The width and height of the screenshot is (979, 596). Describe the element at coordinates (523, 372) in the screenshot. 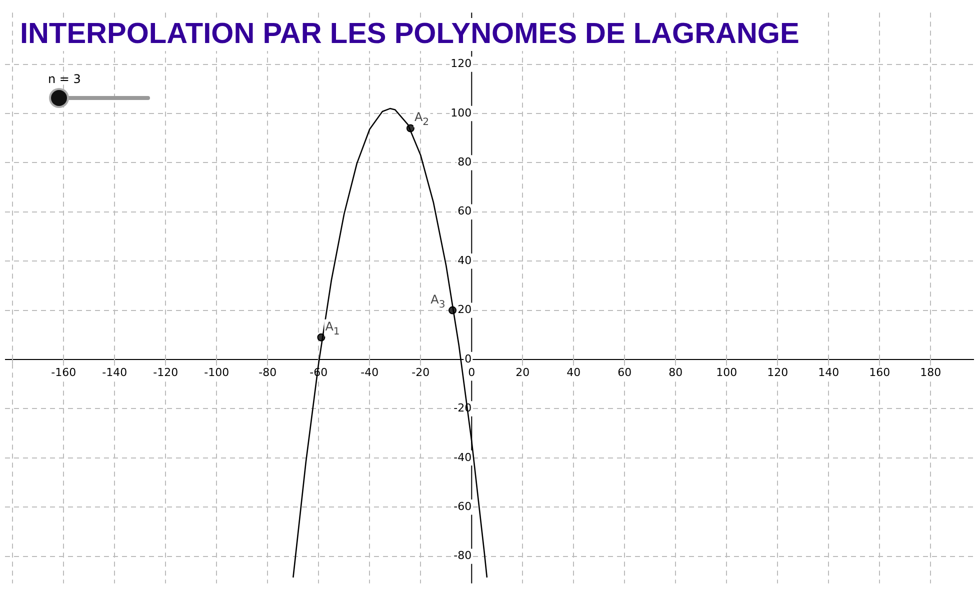

I see `x-tick-label: 20` at that location.